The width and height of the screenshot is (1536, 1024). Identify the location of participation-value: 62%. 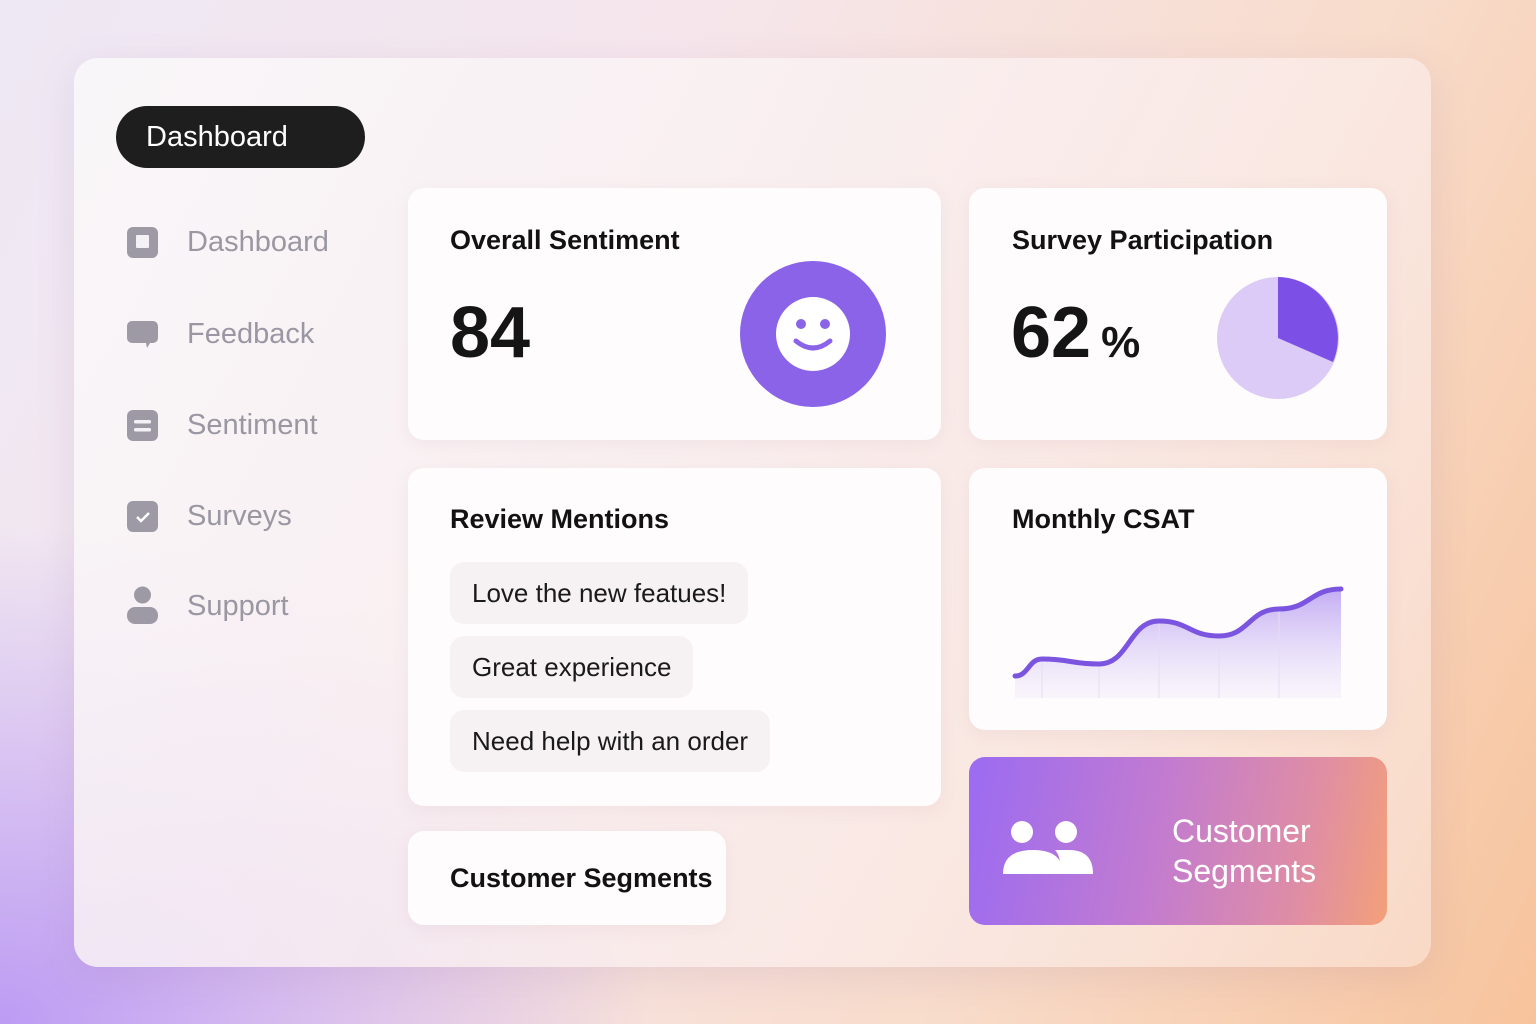
(1075, 333).